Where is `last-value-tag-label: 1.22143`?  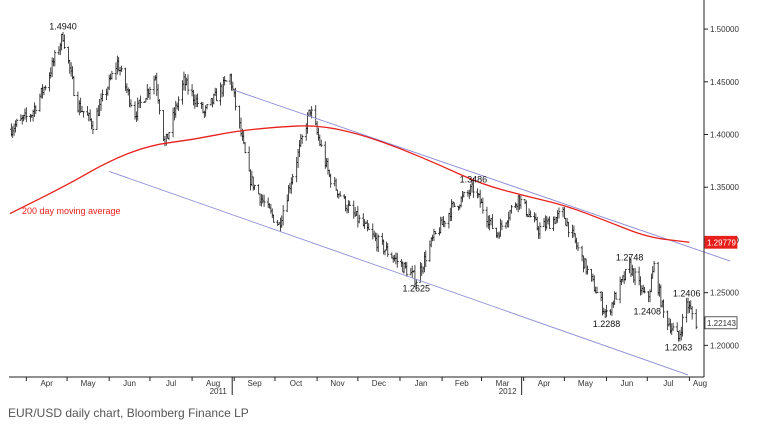
last-value-tag-label: 1.22143 is located at coordinates (721, 323).